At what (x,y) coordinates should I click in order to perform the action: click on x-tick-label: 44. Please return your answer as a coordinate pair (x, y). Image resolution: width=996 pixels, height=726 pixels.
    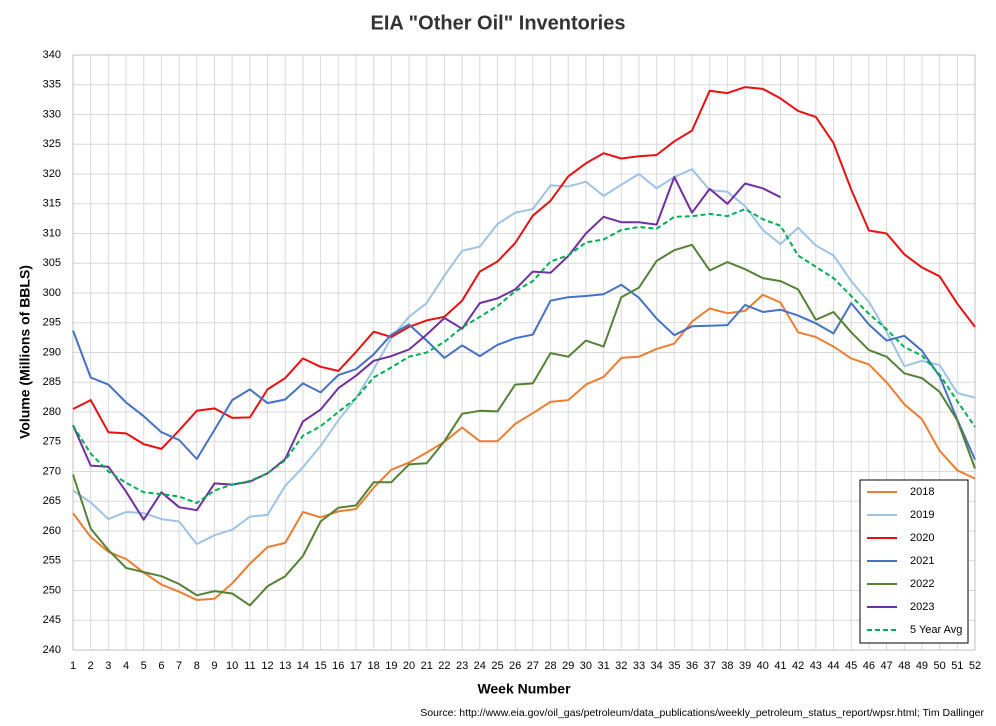
    Looking at the image, I should click on (833, 666).